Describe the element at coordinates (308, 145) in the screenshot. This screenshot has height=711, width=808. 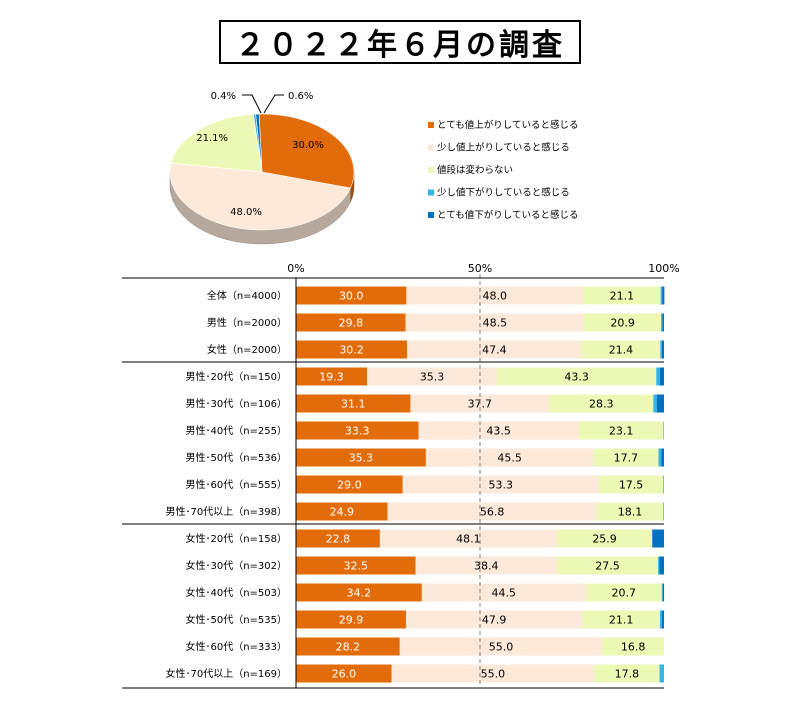
I see `pie-slice-label: 30.0%` at that location.